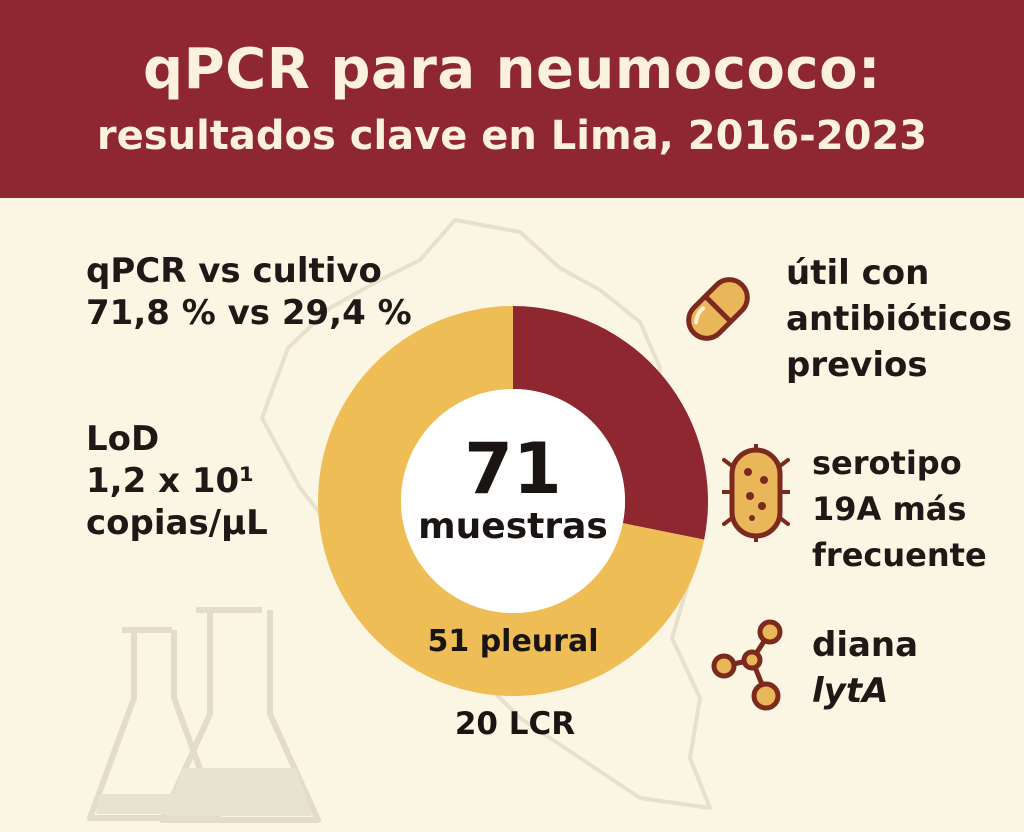  What do you see at coordinates (512, 69) in the screenshot?
I see `page-title: qPCR para neumococo:` at bounding box center [512, 69].